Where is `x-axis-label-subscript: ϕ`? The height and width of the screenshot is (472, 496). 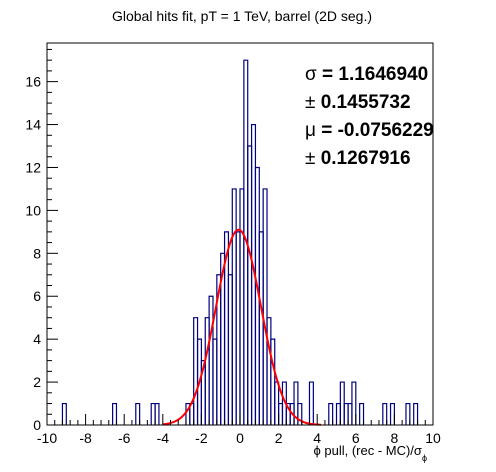
x-axis-label-subscript: ϕ is located at coordinates (424, 458).